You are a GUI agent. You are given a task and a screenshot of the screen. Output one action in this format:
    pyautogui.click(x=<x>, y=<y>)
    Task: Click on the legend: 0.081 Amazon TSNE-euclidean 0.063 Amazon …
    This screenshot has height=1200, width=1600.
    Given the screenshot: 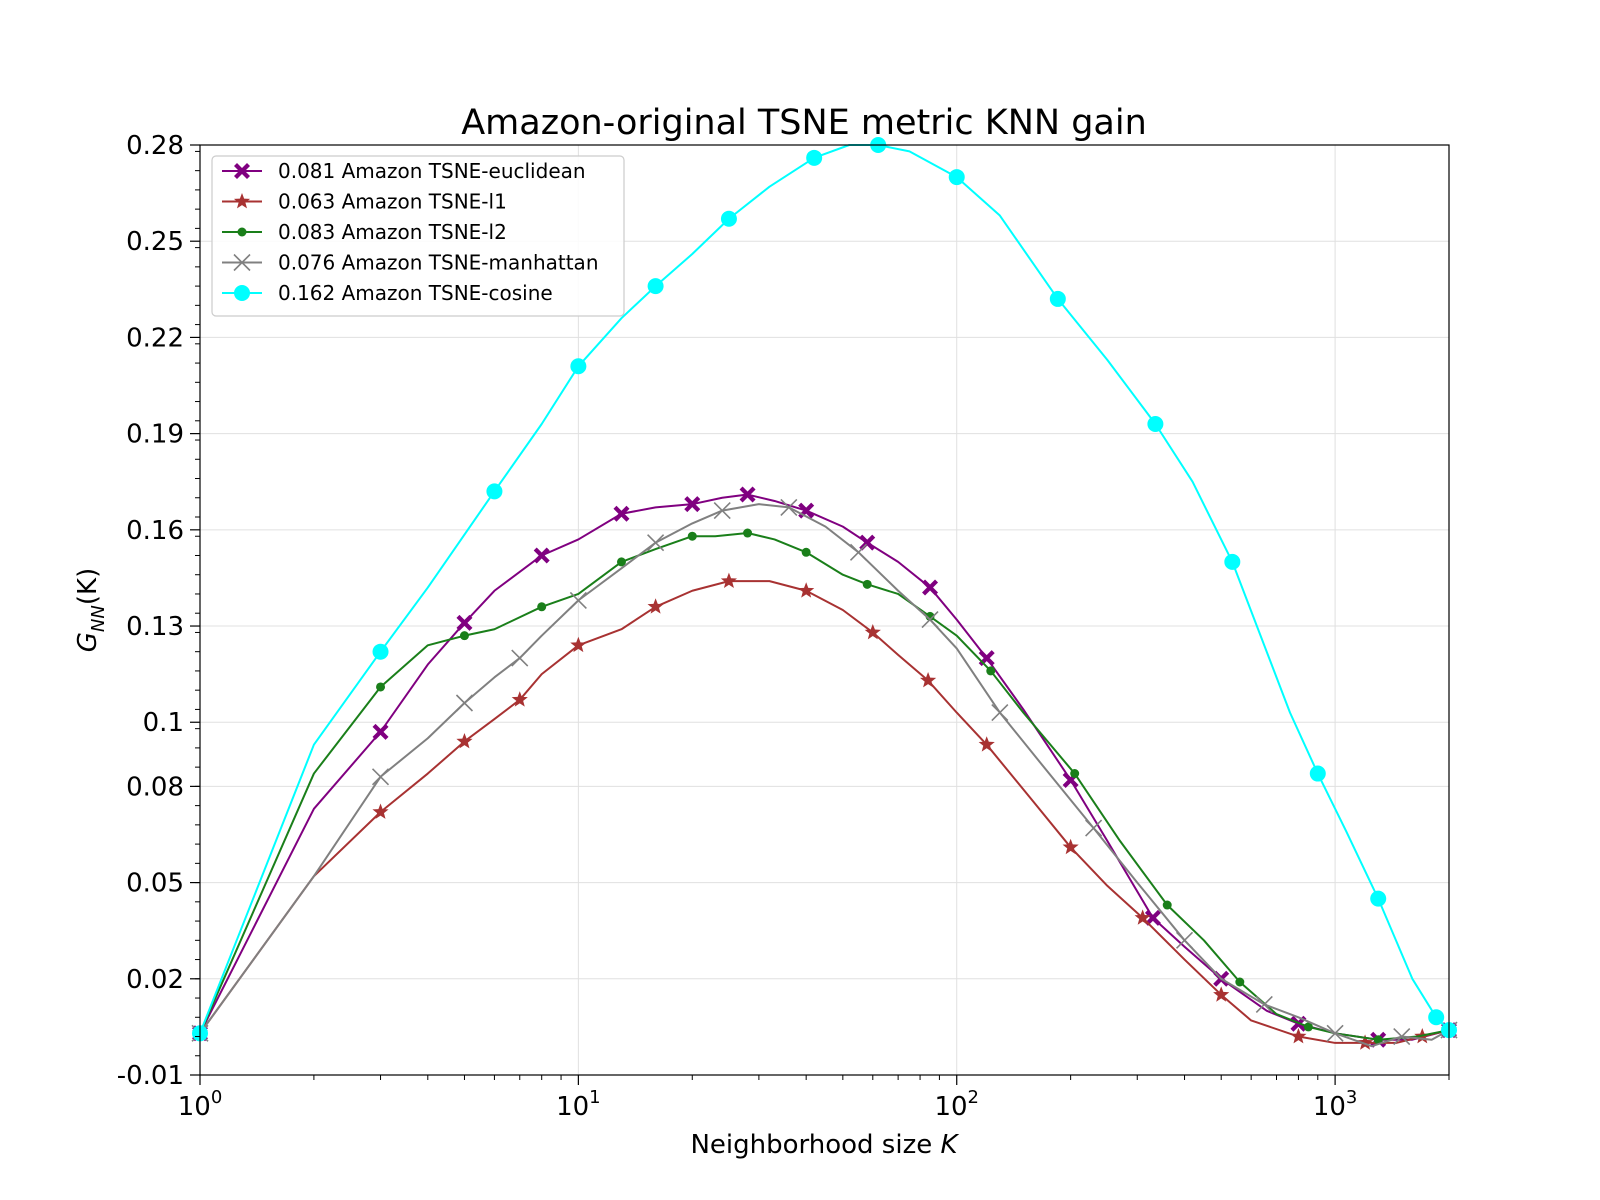 What is the action you would take?
    pyautogui.click(x=418, y=236)
    